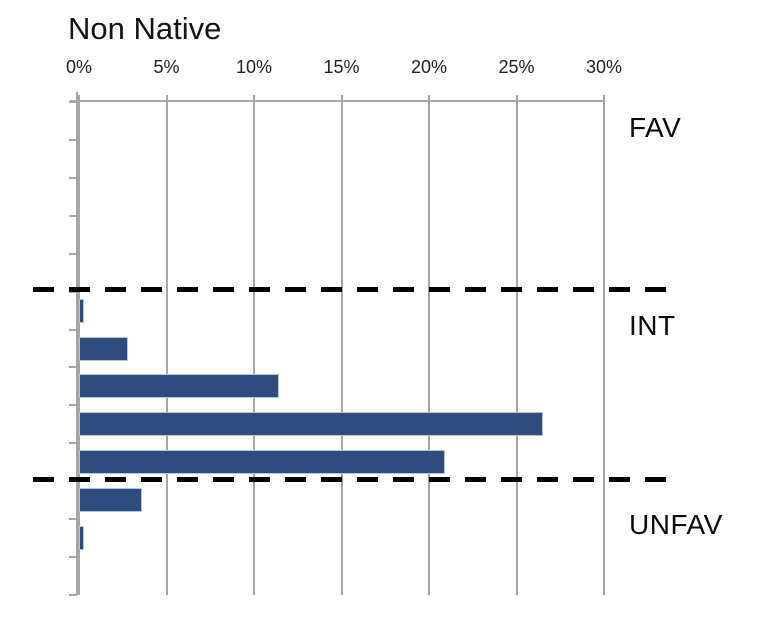 This screenshot has width=778, height=634. I want to click on y-axis-line, so click(77, 343).